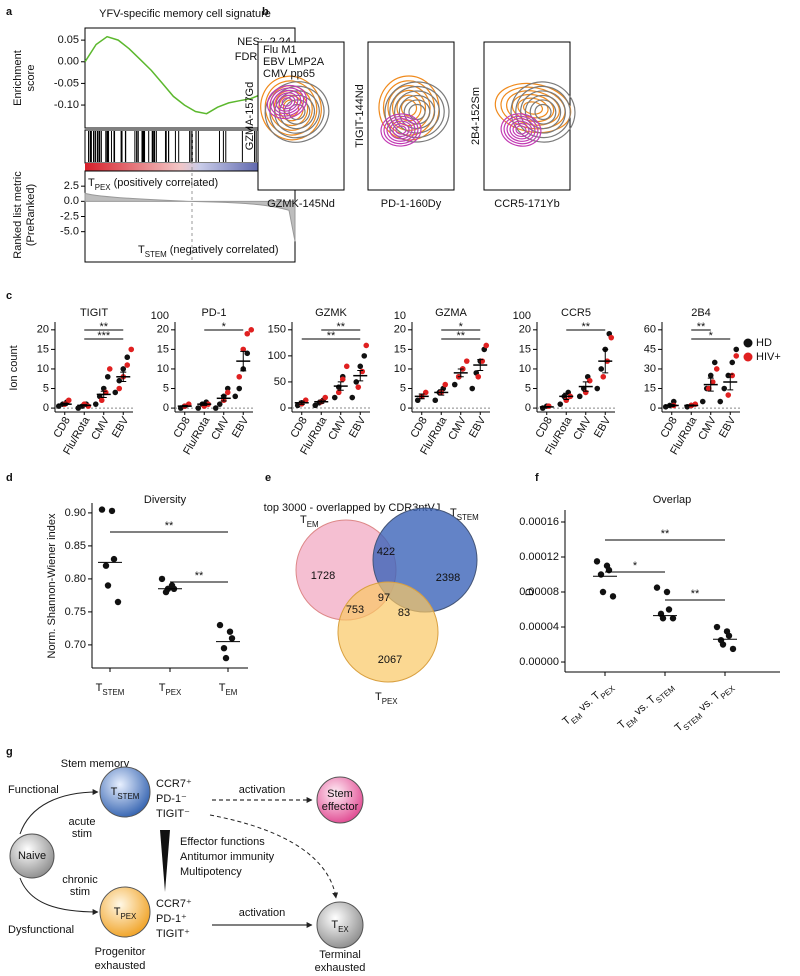 The image size is (800, 976). I want to click on label: exhausted, so click(340, 968).